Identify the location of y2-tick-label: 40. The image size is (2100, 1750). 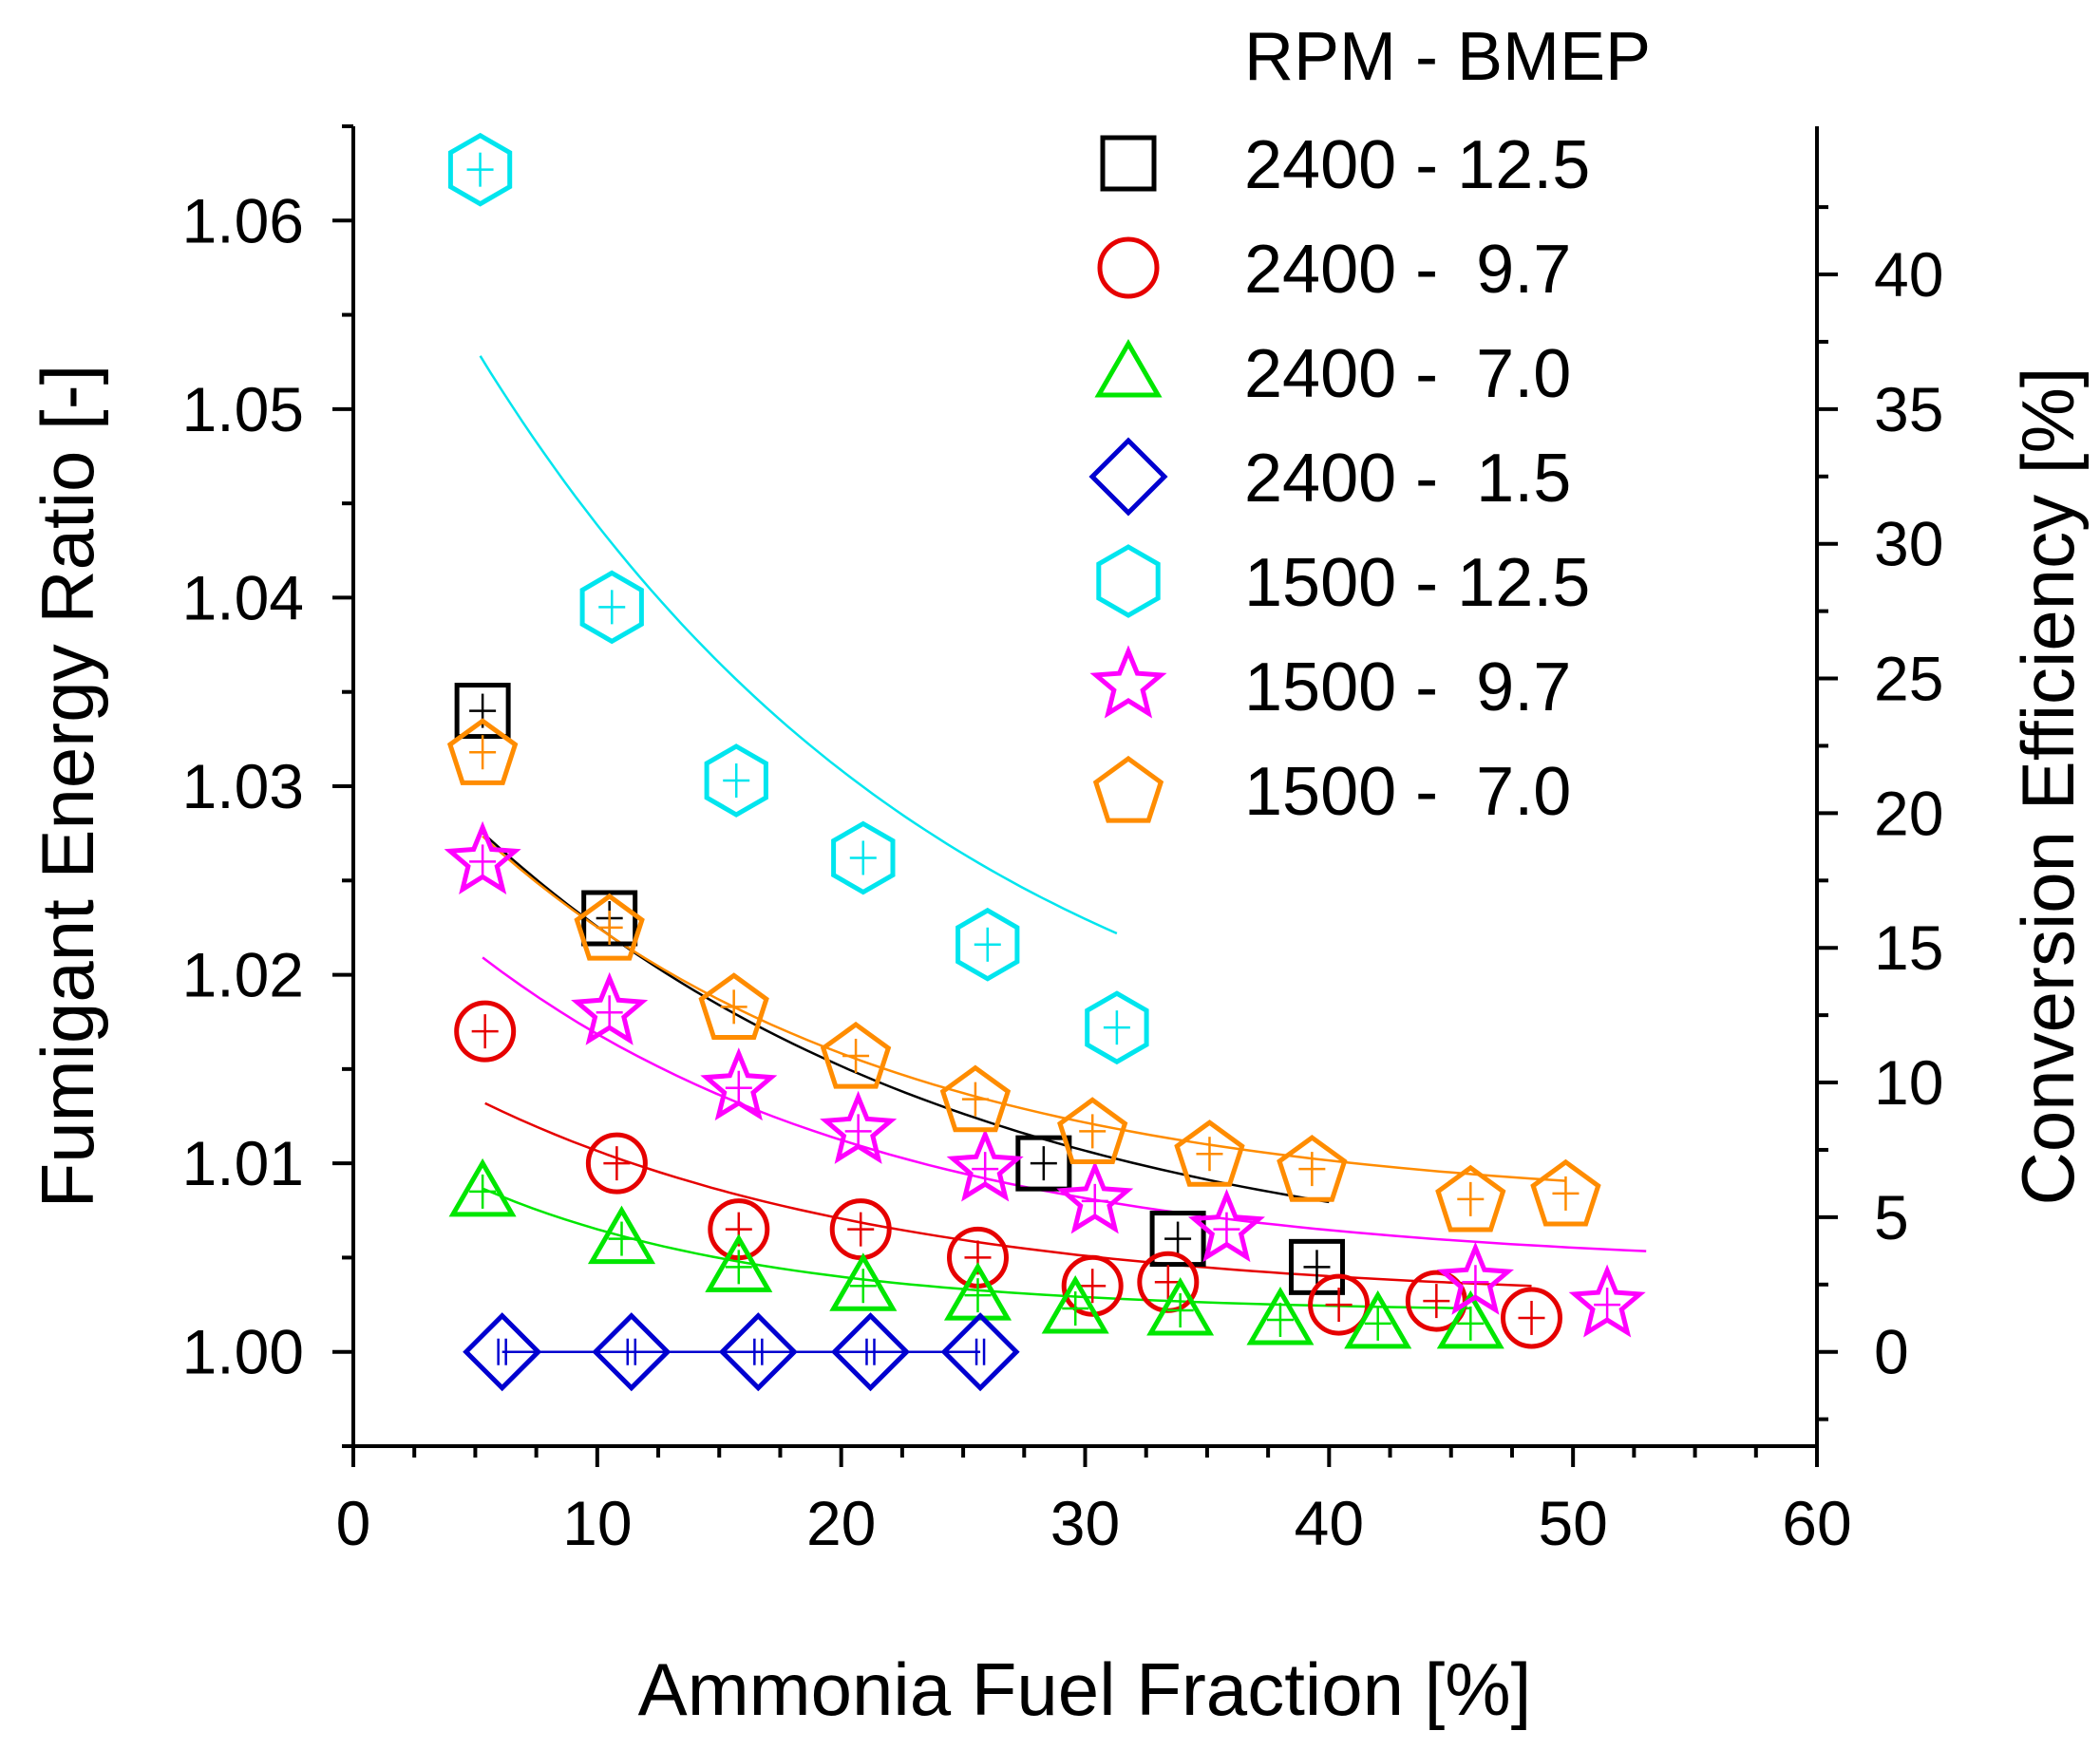
(1908, 274).